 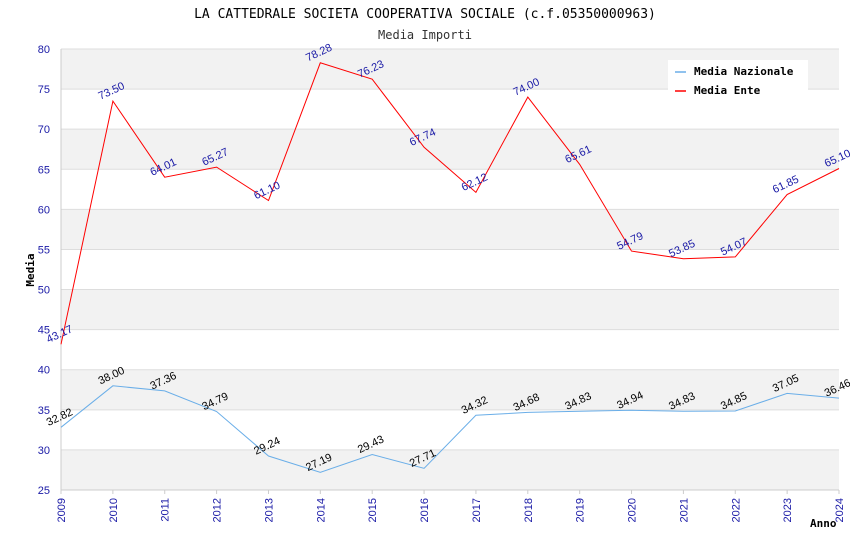 I want to click on y-axis-label: Media, so click(x=30, y=269).